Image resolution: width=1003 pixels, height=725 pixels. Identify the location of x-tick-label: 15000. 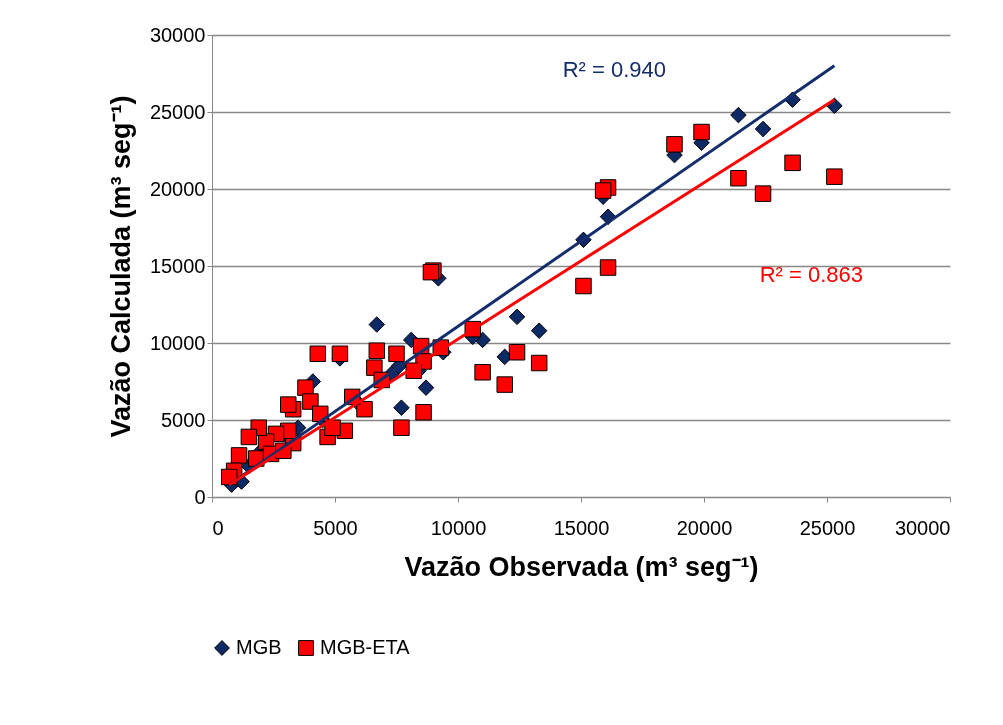
(581, 527).